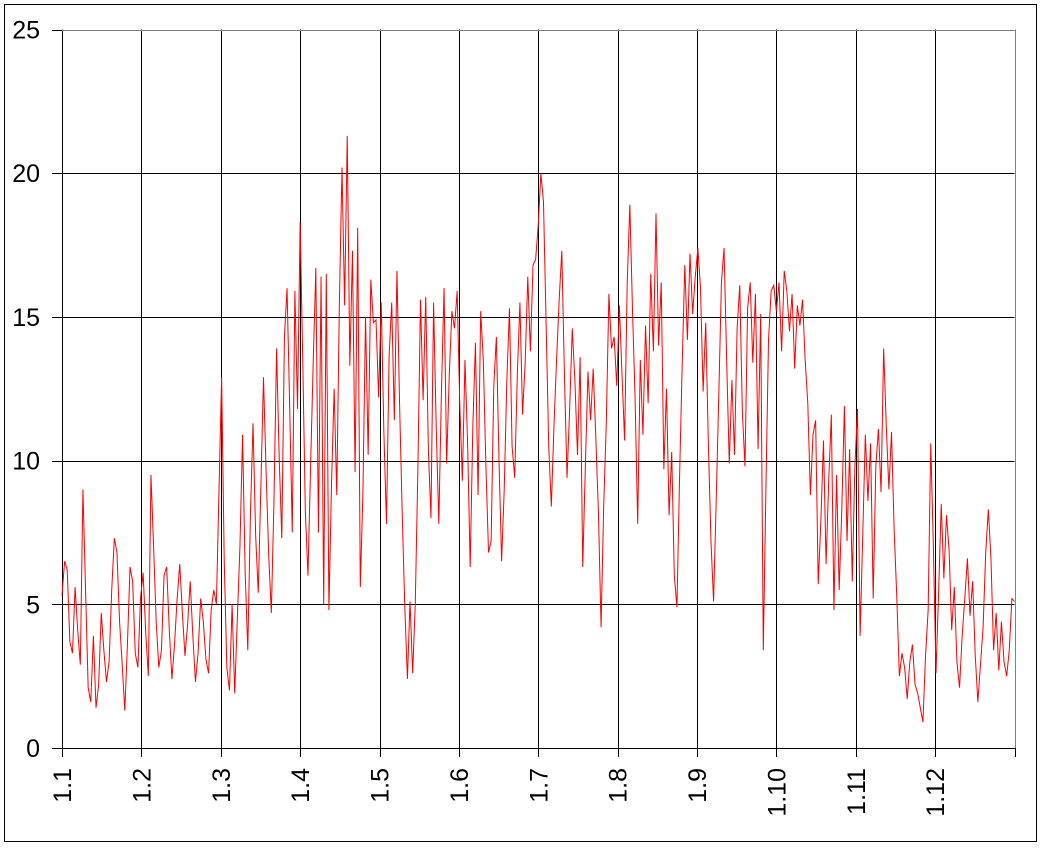 The width and height of the screenshot is (1041, 853). I want to click on x-tick-label: 1.8, so click(619, 785).